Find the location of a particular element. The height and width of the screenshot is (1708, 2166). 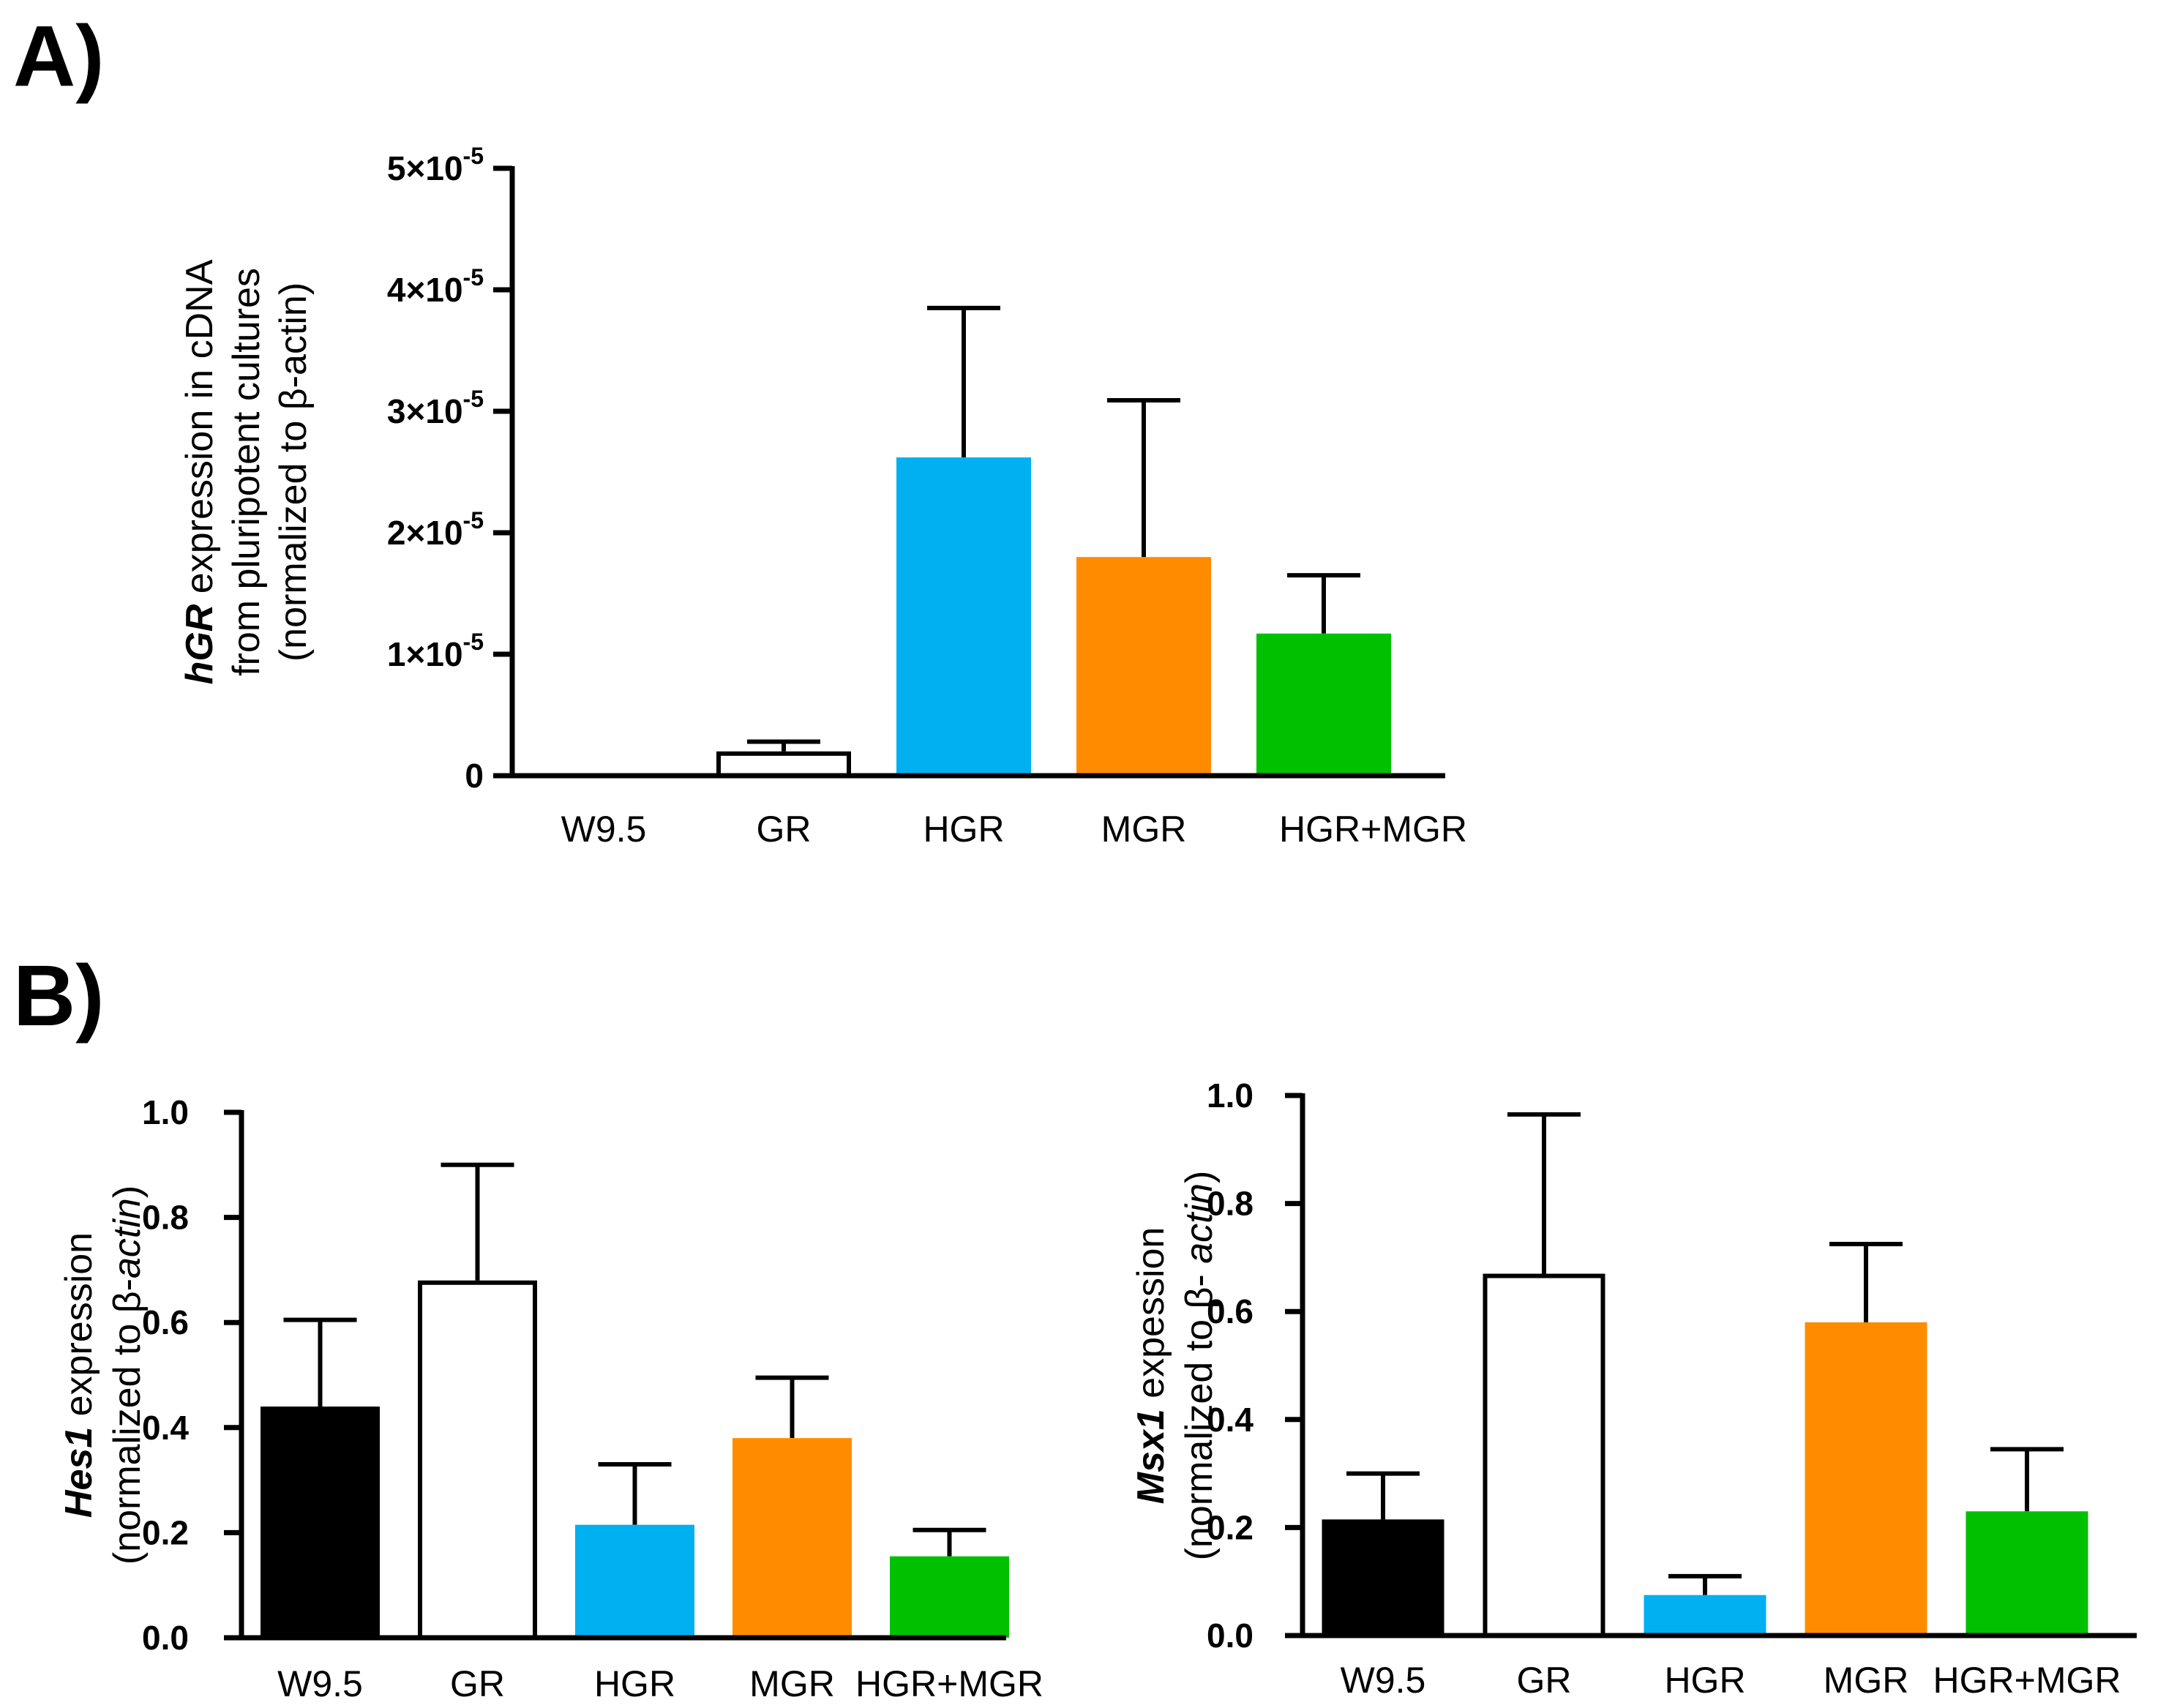

x-tick-label-a-1: GR is located at coordinates (784, 829).